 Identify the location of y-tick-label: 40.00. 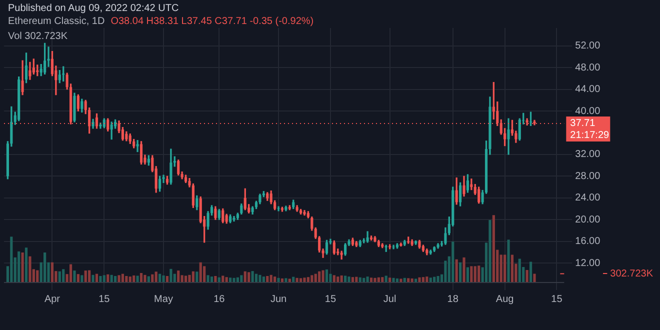
(588, 111).